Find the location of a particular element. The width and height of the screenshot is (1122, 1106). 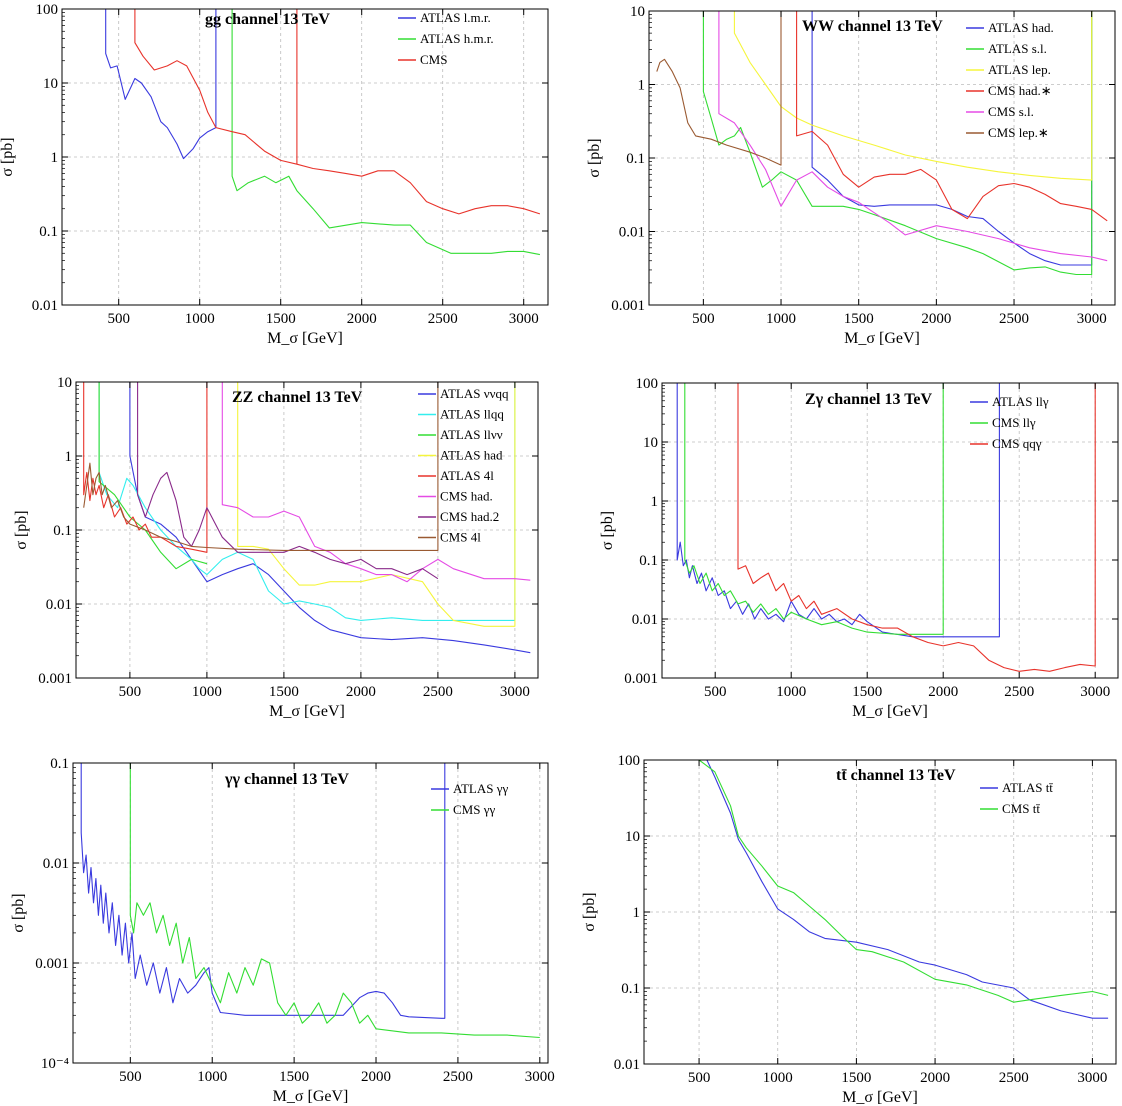

legend-label-cms-tt: CMS tt̄ is located at coordinates (1021, 808).